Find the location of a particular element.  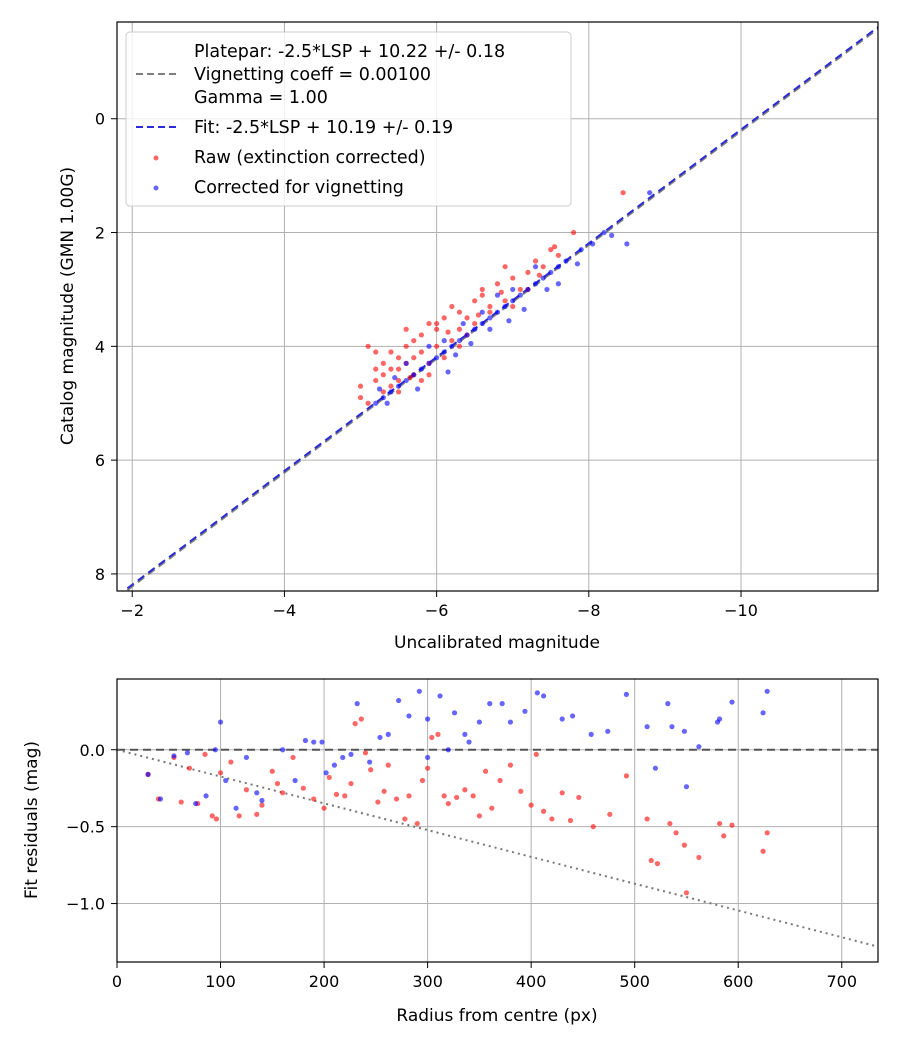

legend-corrected-marker is located at coordinates (156, 188).